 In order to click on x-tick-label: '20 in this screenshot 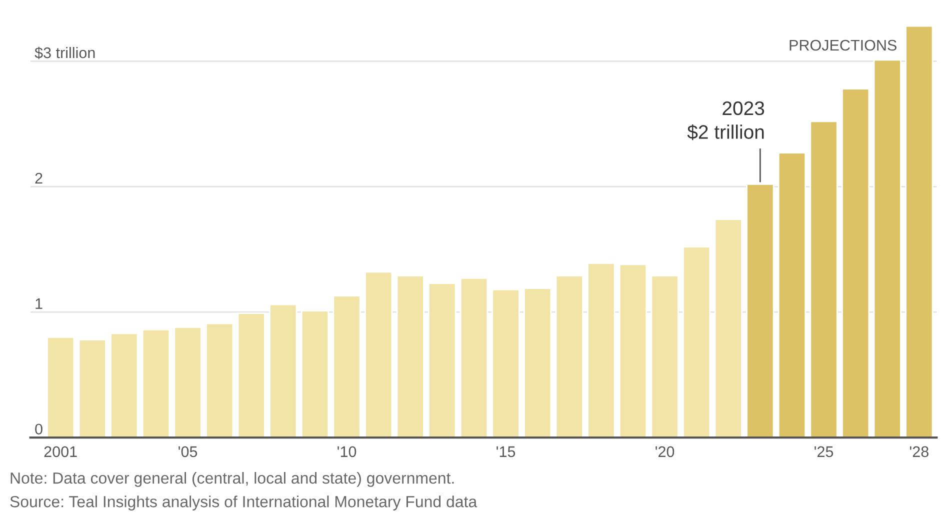, I will do `click(665, 452)`.